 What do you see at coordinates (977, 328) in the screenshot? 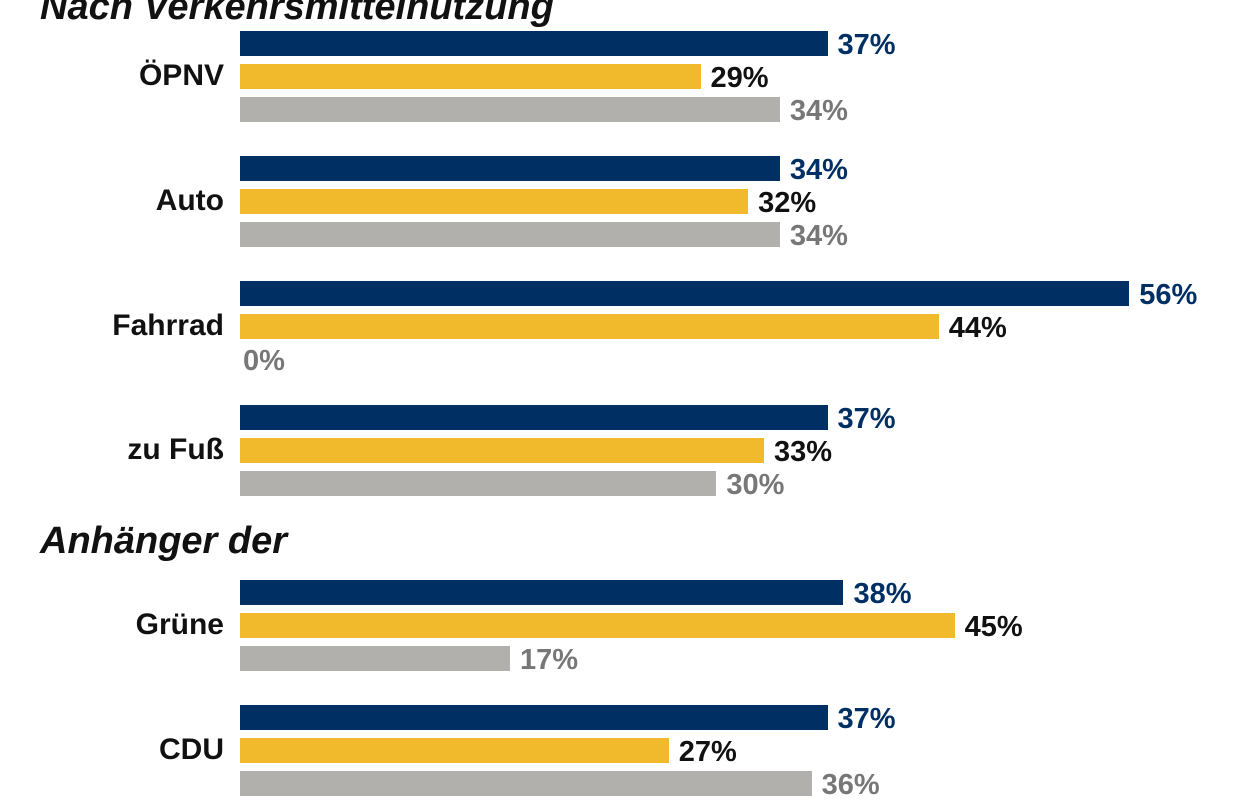
I see `data-label: 44%` at bounding box center [977, 328].